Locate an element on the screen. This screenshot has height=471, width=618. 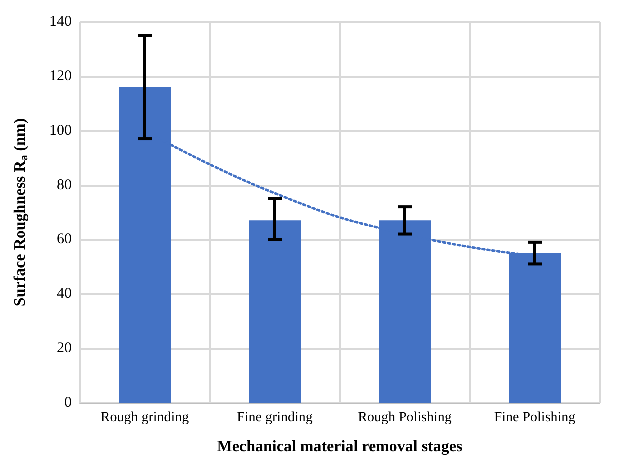
x-tick-label: Rough grinding is located at coordinates (145, 418).